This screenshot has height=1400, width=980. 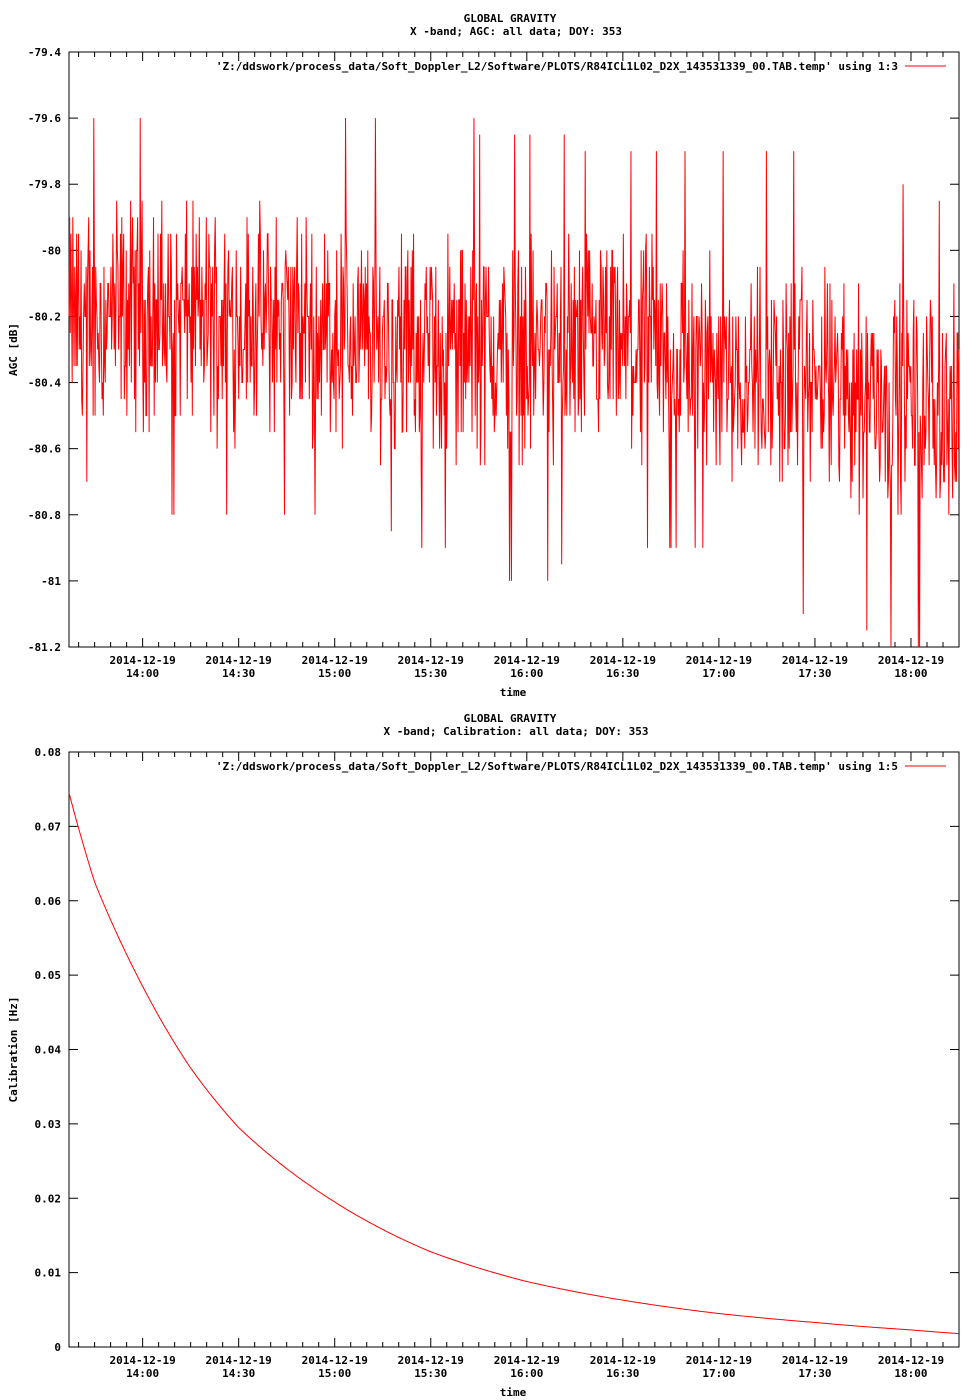 I want to click on y-tick-label: 0, so click(x=57, y=1347).